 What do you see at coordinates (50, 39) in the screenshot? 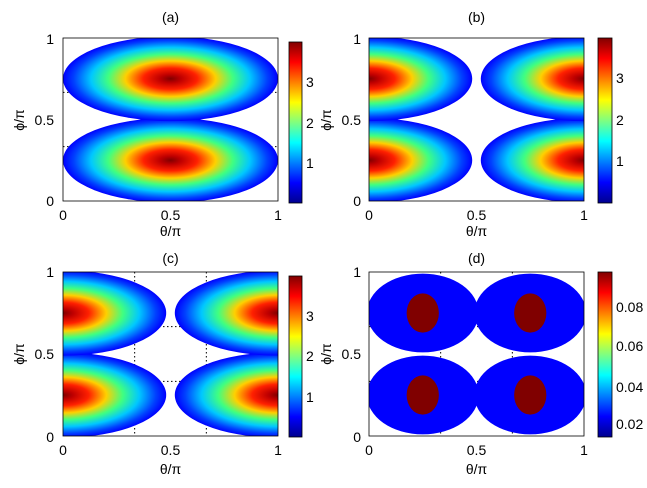
I see `panel-a-ytick-2: 1` at bounding box center [50, 39].